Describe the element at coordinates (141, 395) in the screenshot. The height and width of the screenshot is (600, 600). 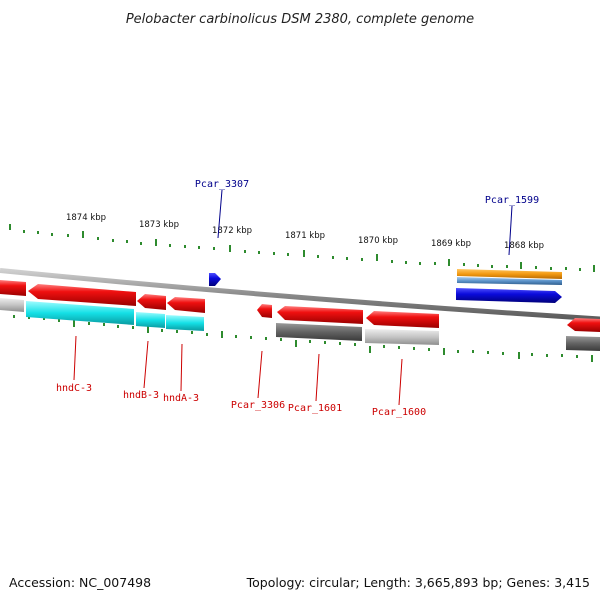
I see `label-hndB-3: hndB-3` at that location.